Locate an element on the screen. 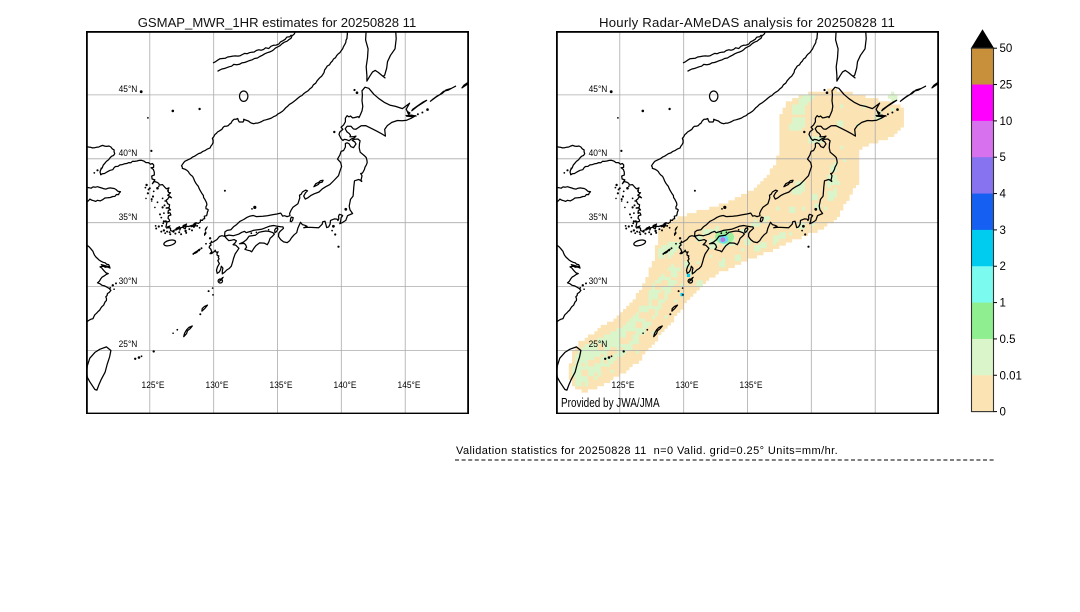 The width and height of the screenshot is (1080, 612). svg-text: 10 is located at coordinates (1006, 122).